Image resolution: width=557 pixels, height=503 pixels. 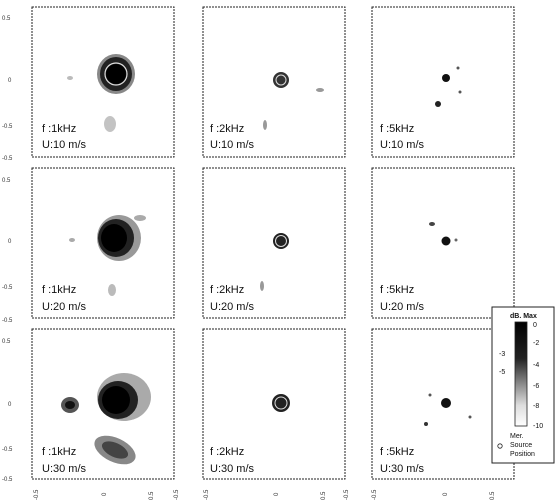 I want to click on legend-note: Position, so click(x=522, y=454).